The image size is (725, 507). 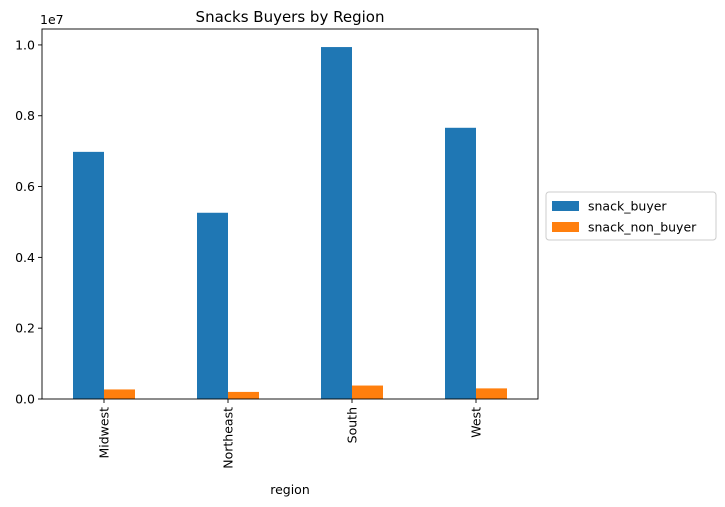 What do you see at coordinates (25, 328) in the screenshot?
I see `y-tick-label: 0.2` at bounding box center [25, 328].